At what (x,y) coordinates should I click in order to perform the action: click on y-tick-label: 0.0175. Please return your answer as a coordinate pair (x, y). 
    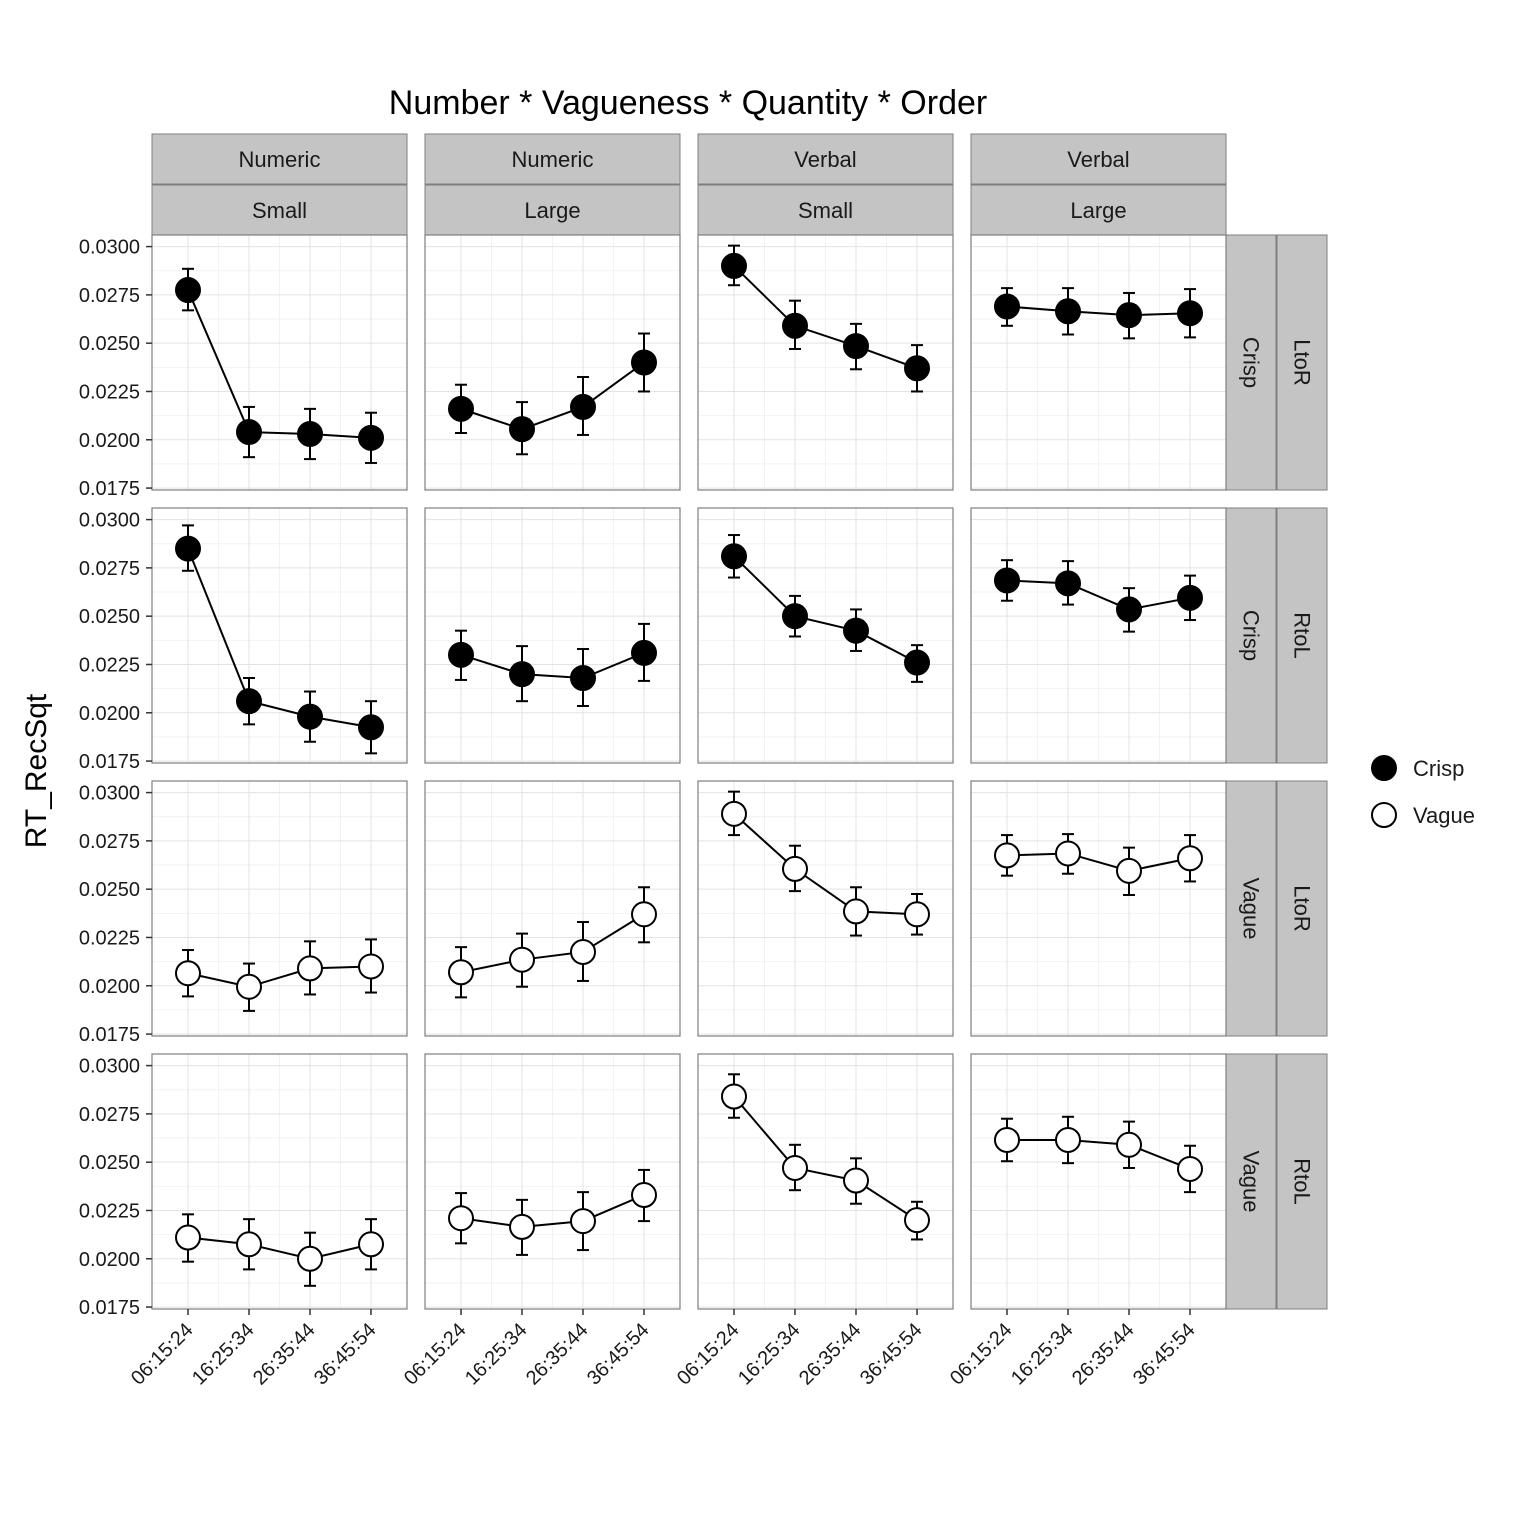
    Looking at the image, I should click on (109, 1035).